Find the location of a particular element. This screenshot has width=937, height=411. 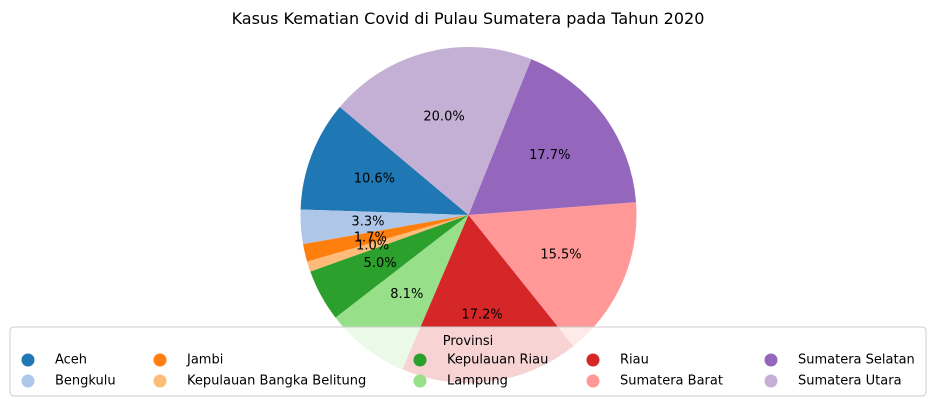

pie-slice-aceh is located at coordinates (384, 161).